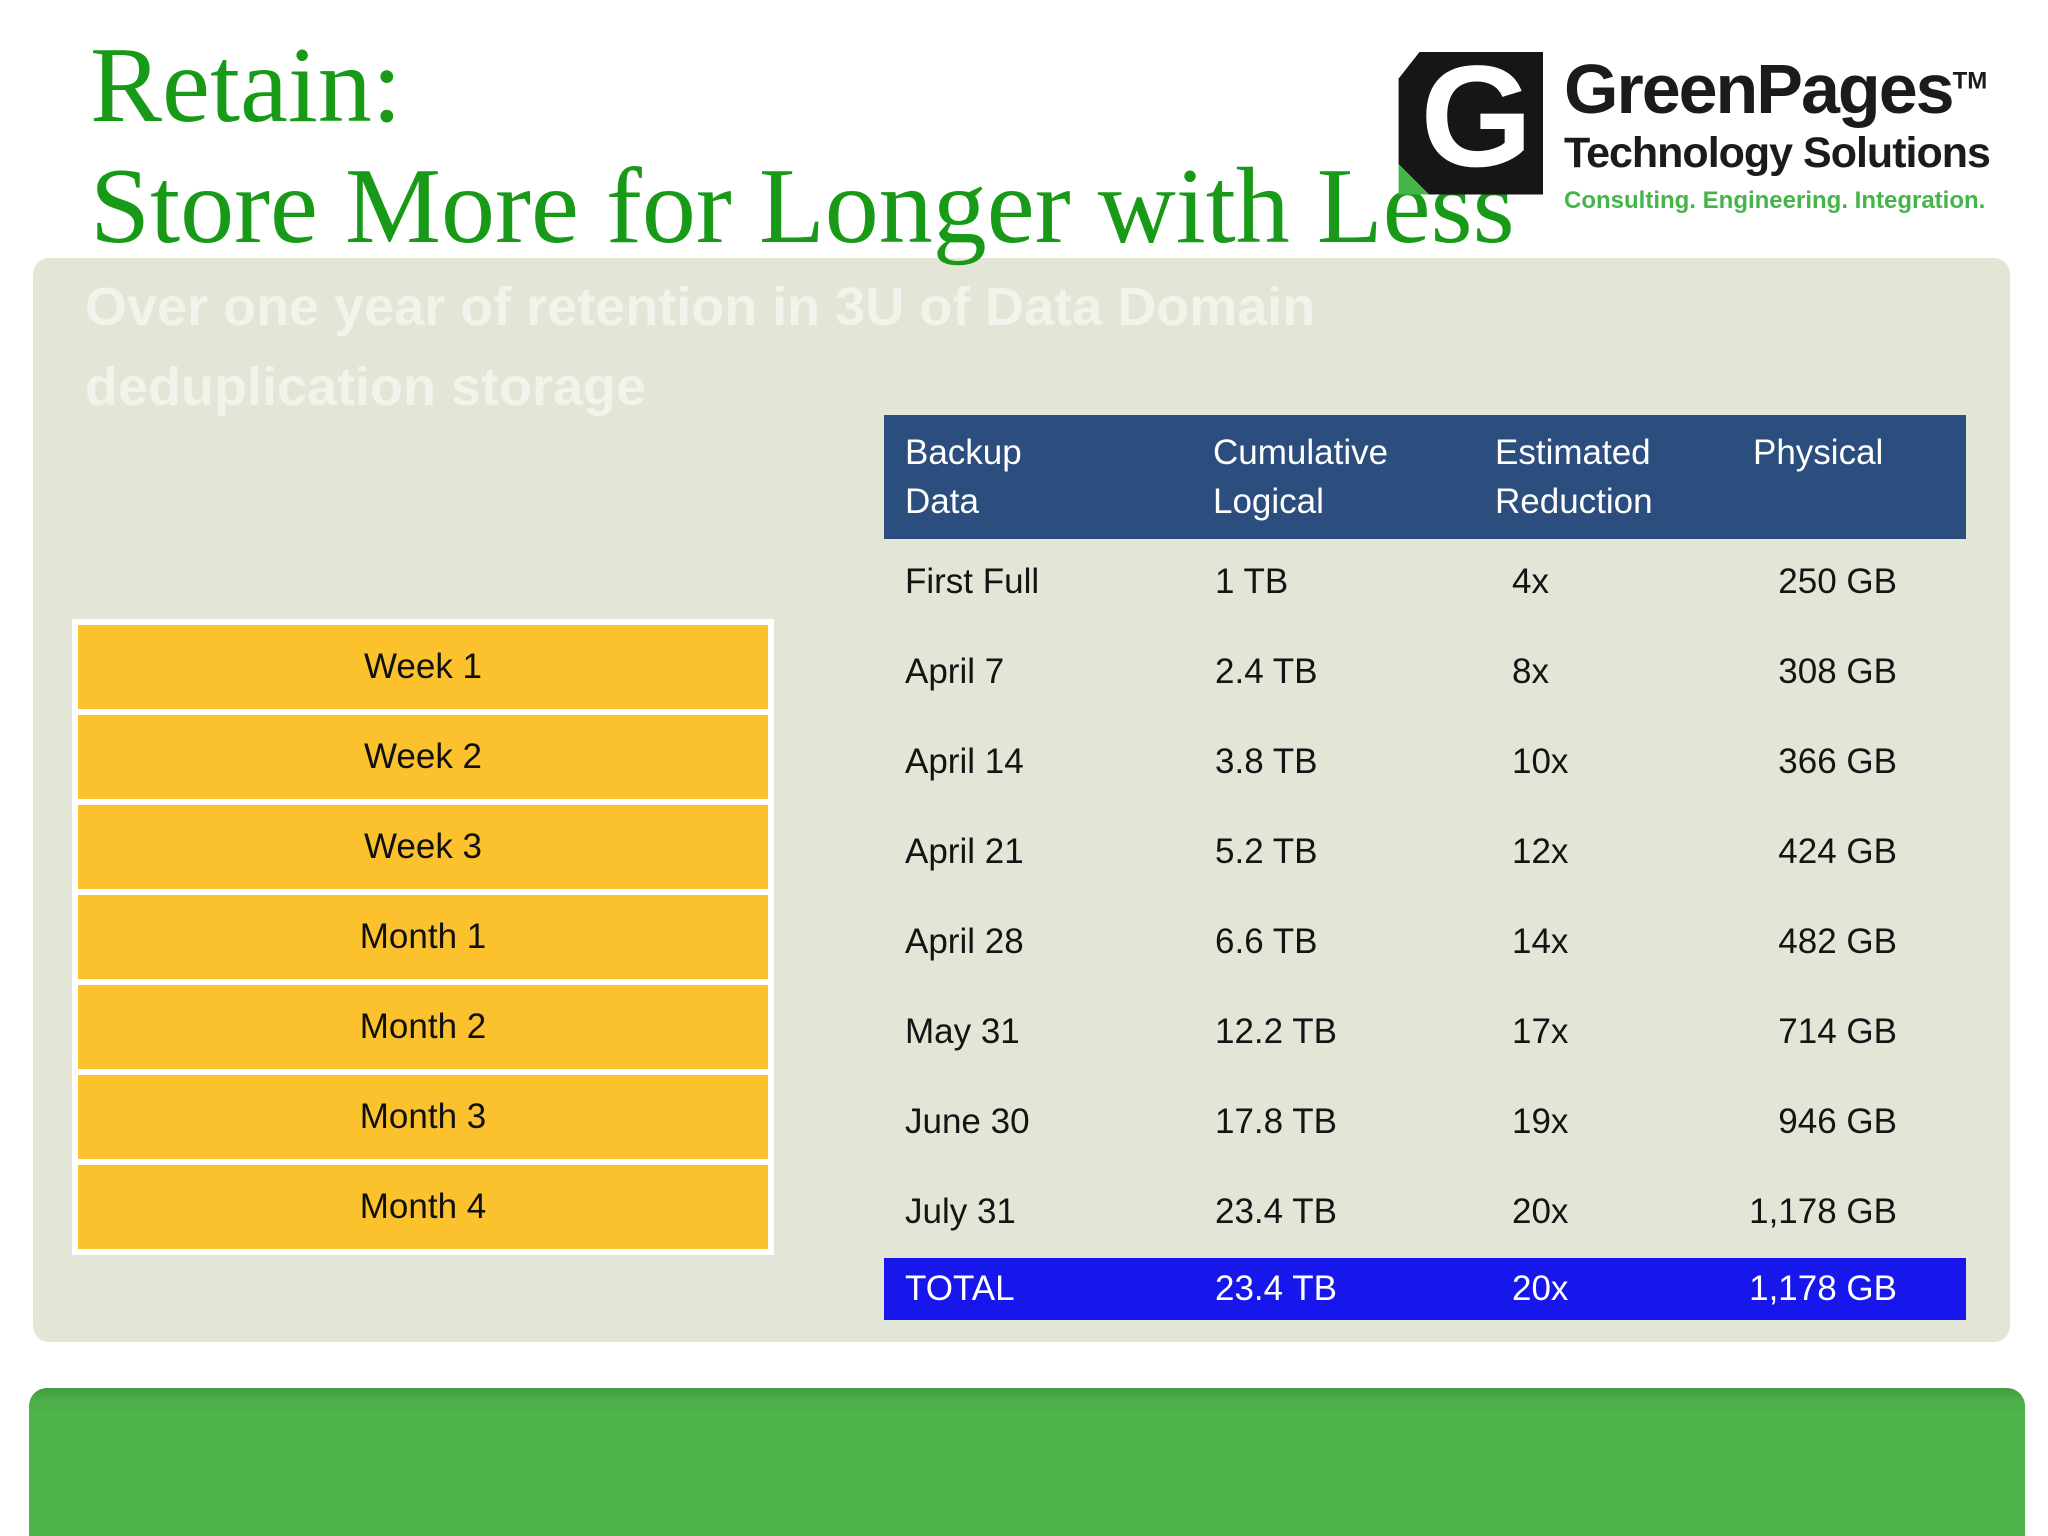  What do you see at coordinates (1266, 851) in the screenshot?
I see `cell-cumulative-logical: 5.2 TB` at bounding box center [1266, 851].